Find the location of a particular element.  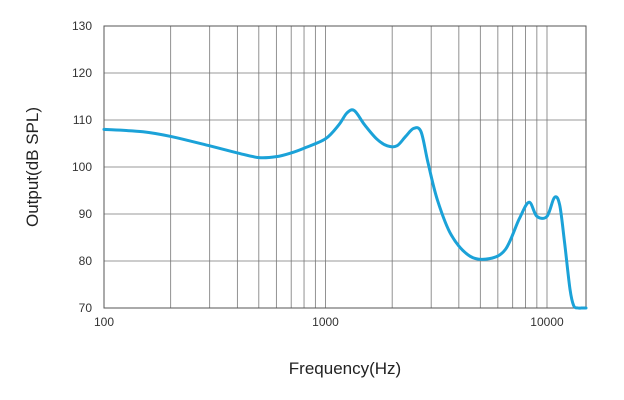

x-tick-label: 100 is located at coordinates (104, 322).